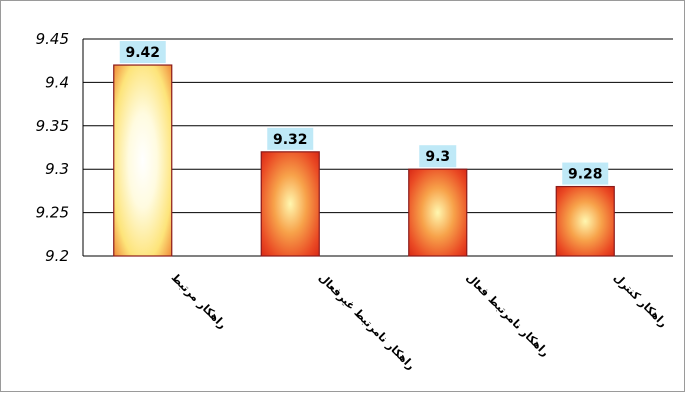  I want to click on y-tick-label: 9.25, so click(52, 213).